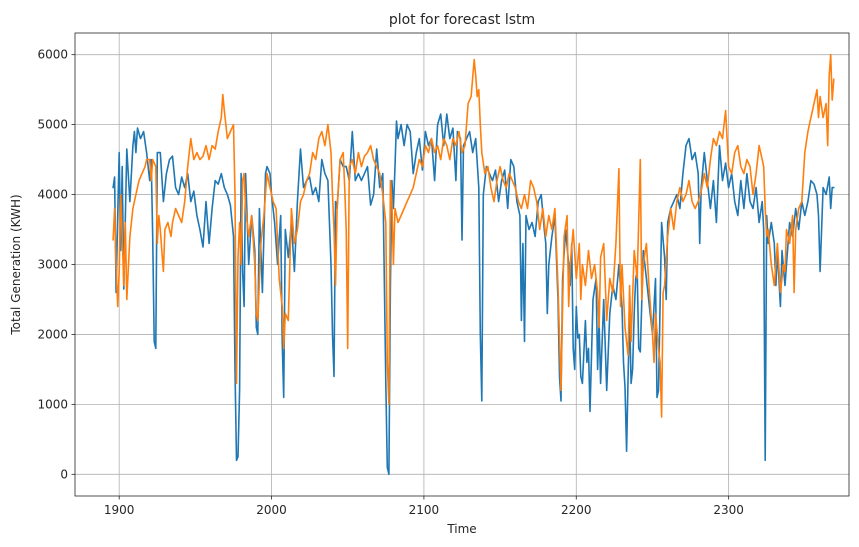  I want to click on y-tick-label: 2000, so click(52, 334).